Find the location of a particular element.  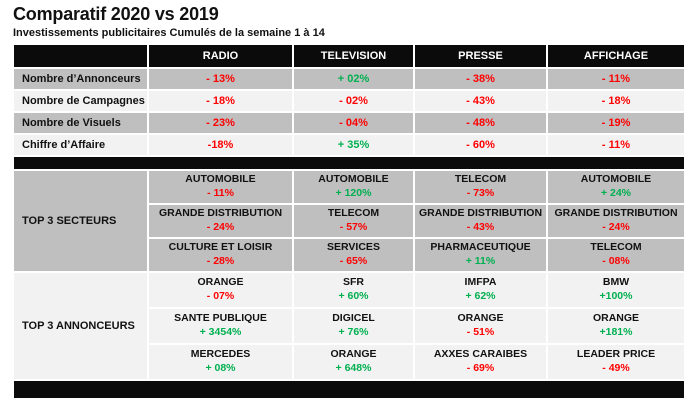

sector-value: - 08% is located at coordinates (616, 261).